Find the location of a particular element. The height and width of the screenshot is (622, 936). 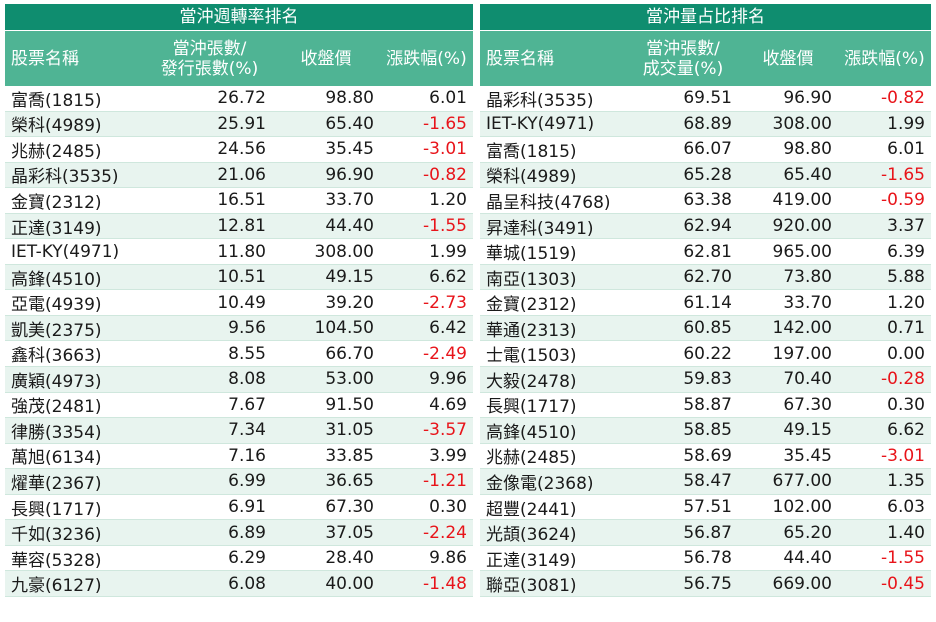

header-text: 收盤價 is located at coordinates (788, 58).